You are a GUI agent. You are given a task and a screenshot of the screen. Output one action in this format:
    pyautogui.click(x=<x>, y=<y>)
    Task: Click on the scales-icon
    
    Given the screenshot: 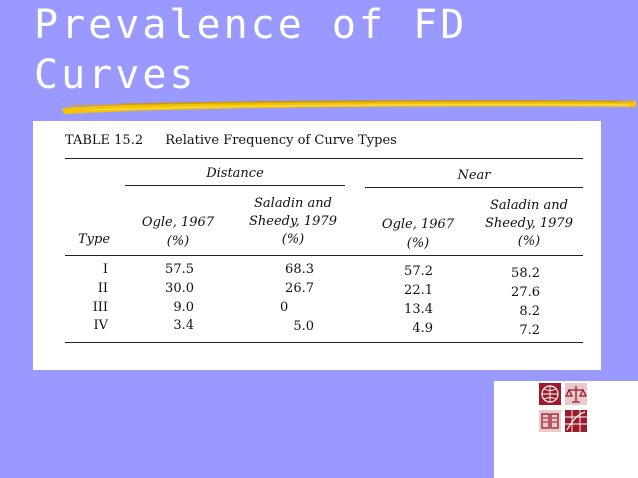 What is the action you would take?
    pyautogui.click(x=576, y=394)
    